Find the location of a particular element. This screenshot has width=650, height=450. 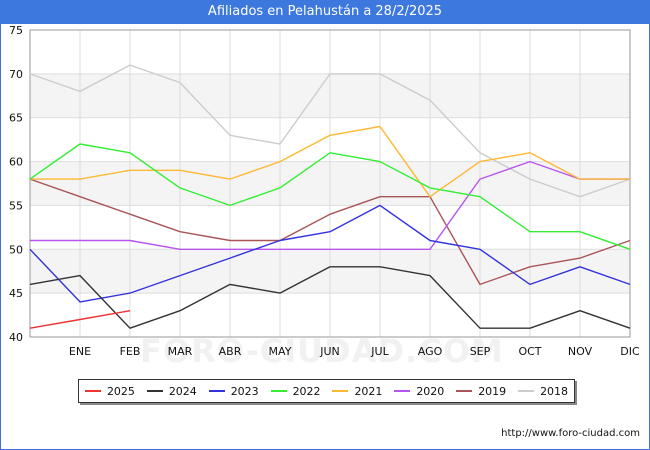

x-tick-label: FEB is located at coordinates (130, 351).